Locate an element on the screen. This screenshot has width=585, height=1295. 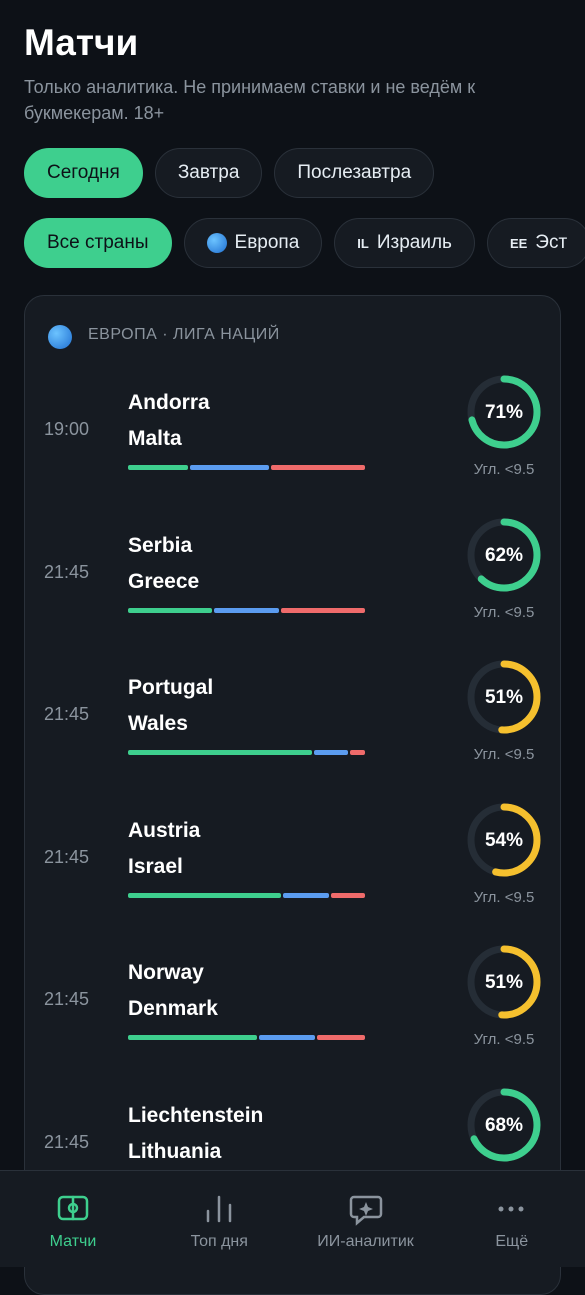
away-team: Israel is located at coordinates (155, 866).